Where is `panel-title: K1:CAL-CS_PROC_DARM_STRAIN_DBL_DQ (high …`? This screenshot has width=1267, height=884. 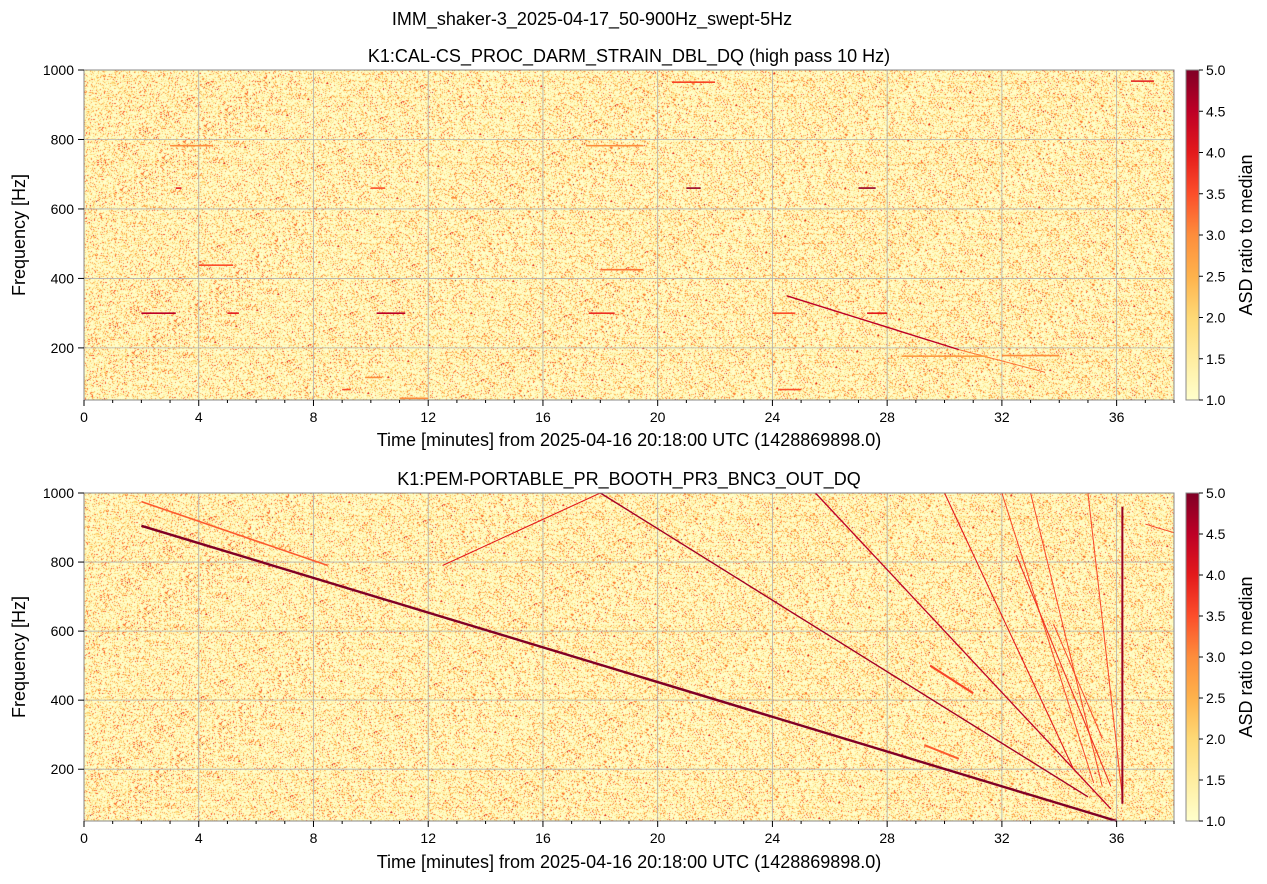 panel-title: K1:CAL-CS_PROC_DARM_STRAIN_DBL_DQ (high … is located at coordinates (629, 56).